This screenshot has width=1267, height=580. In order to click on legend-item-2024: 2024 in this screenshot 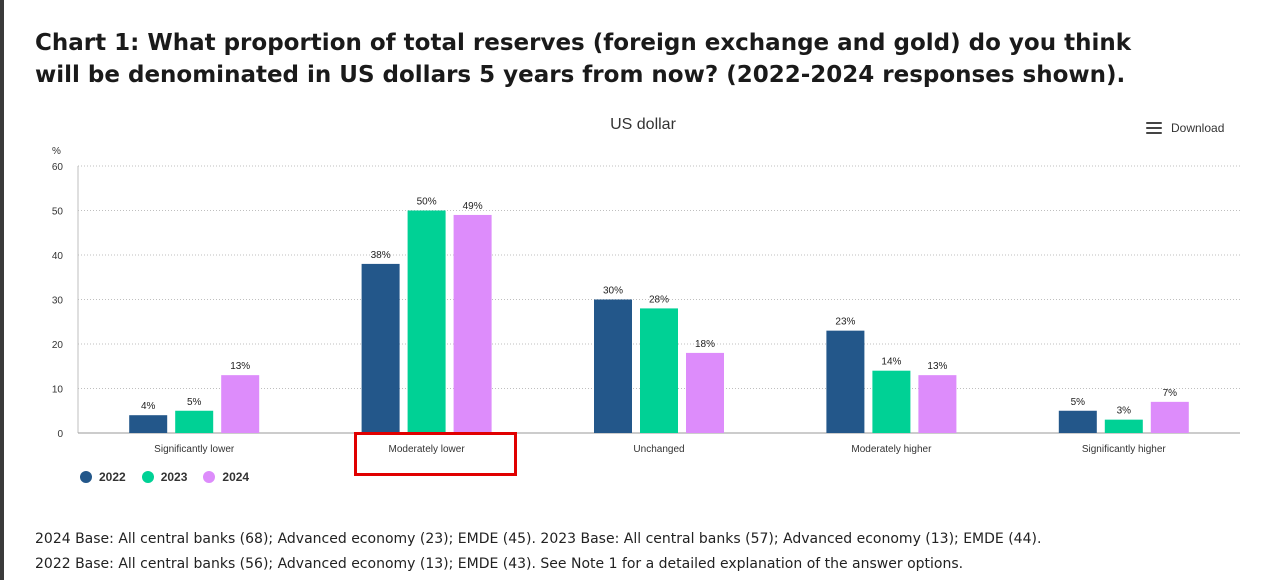, I will do `click(226, 477)`.